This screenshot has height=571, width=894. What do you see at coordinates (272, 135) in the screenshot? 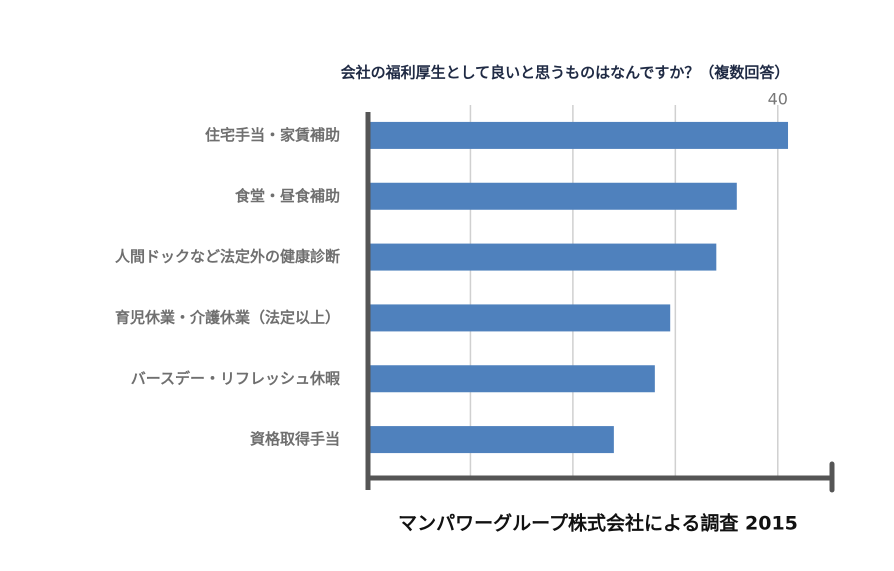
I see `y-tick-label: 住宅手当・家賃補助` at bounding box center [272, 135].